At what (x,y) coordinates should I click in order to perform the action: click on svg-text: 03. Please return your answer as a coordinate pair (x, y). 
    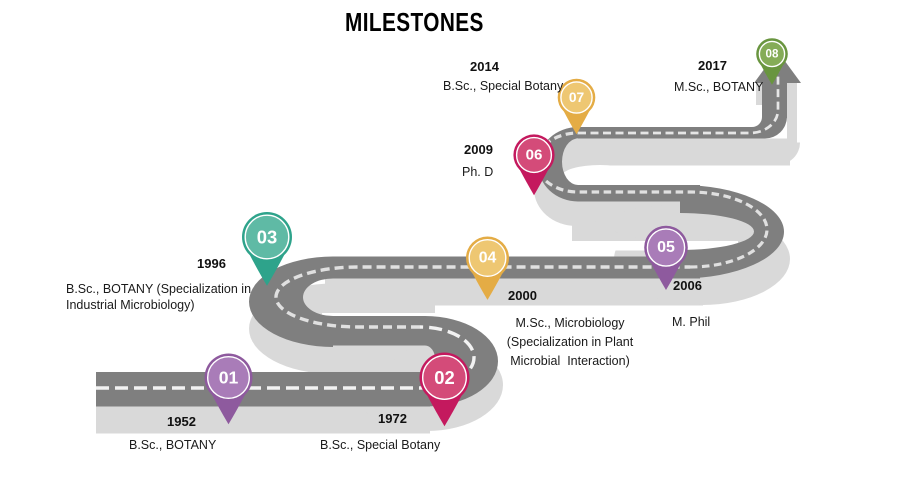
    Looking at the image, I should click on (267, 237).